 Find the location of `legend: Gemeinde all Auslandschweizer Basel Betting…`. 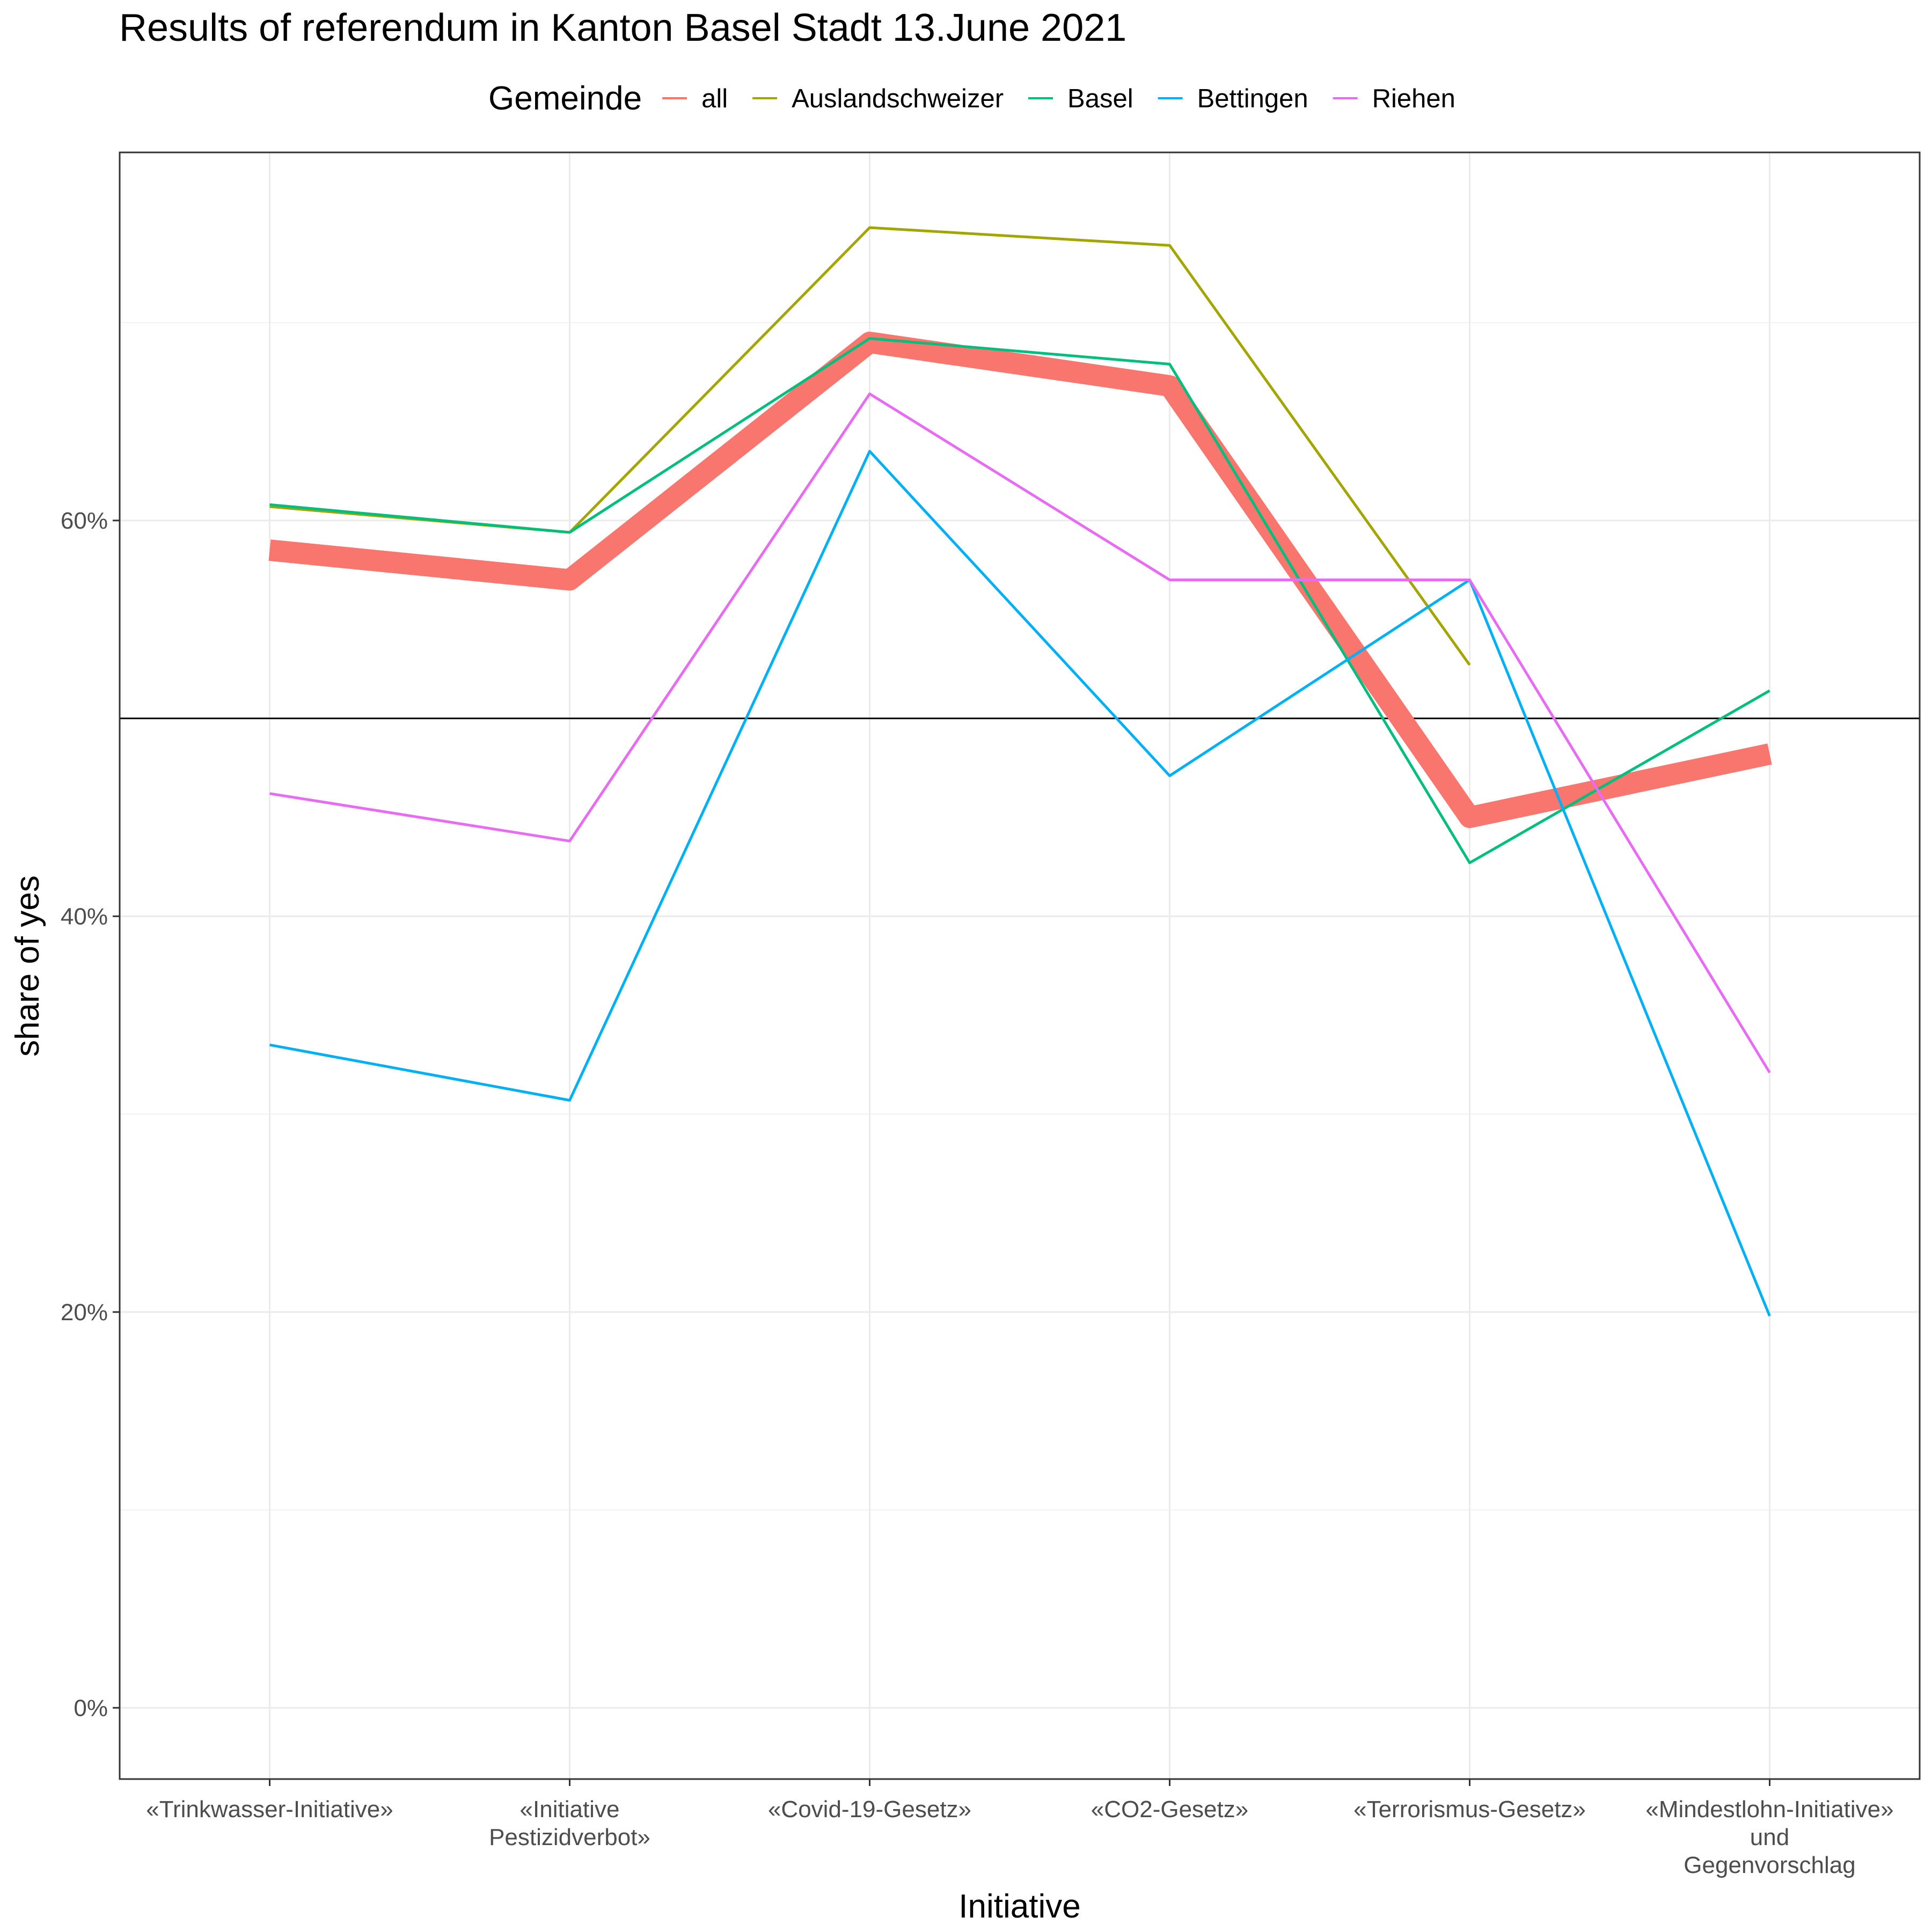

legend: Gemeinde all Auslandschweizer Basel Betting… is located at coordinates (971, 98).